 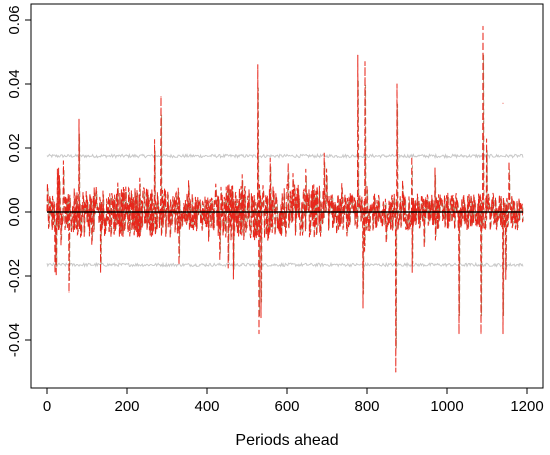 I want to click on x-axis: 0 200 400 600 800 1000 1200, so click(x=293, y=401).